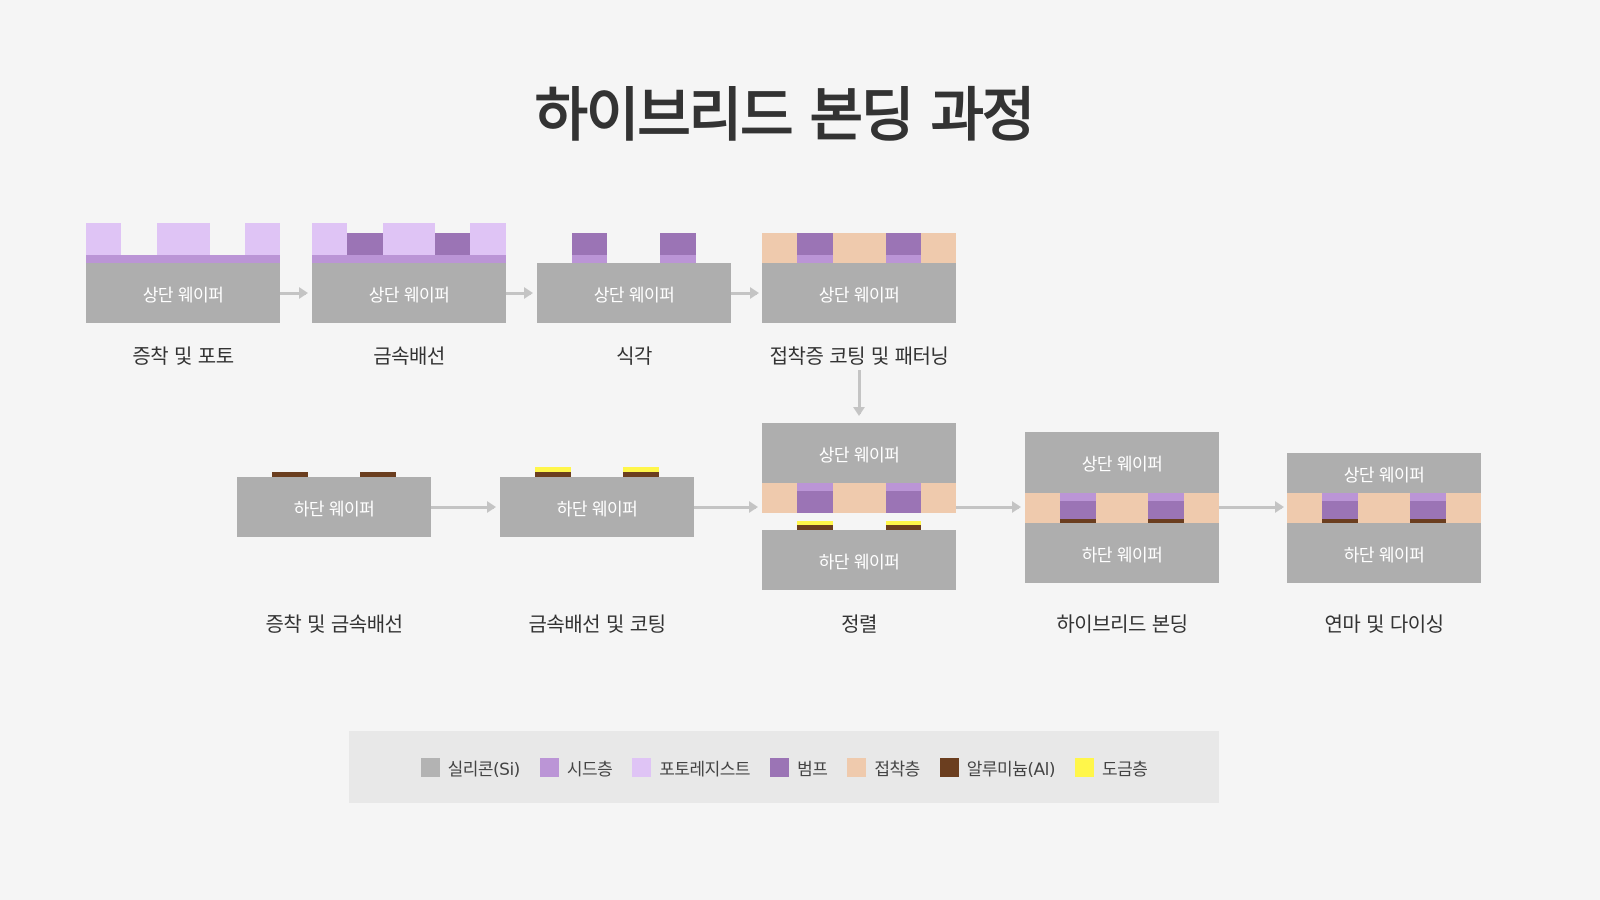 The height and width of the screenshot is (900, 1600). Describe the element at coordinates (1384, 624) in the screenshot. I see `step-label: 연마 및 다이싱` at that location.